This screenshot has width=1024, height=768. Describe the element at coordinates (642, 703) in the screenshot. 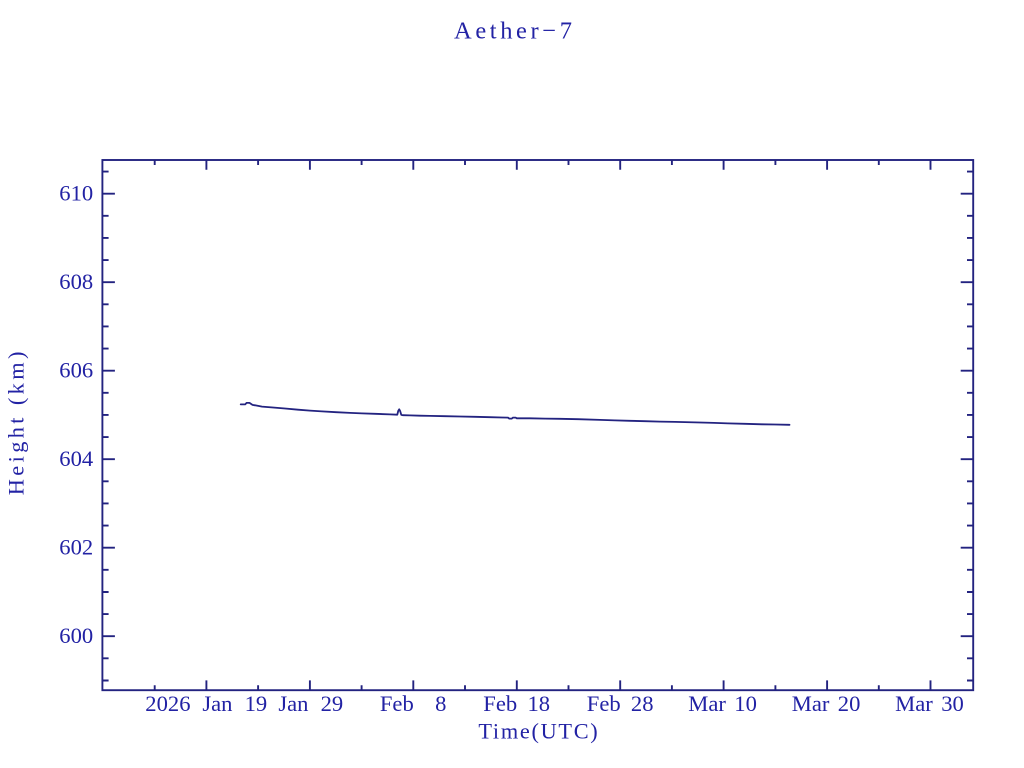

I see `svg-text: 28` at that location.